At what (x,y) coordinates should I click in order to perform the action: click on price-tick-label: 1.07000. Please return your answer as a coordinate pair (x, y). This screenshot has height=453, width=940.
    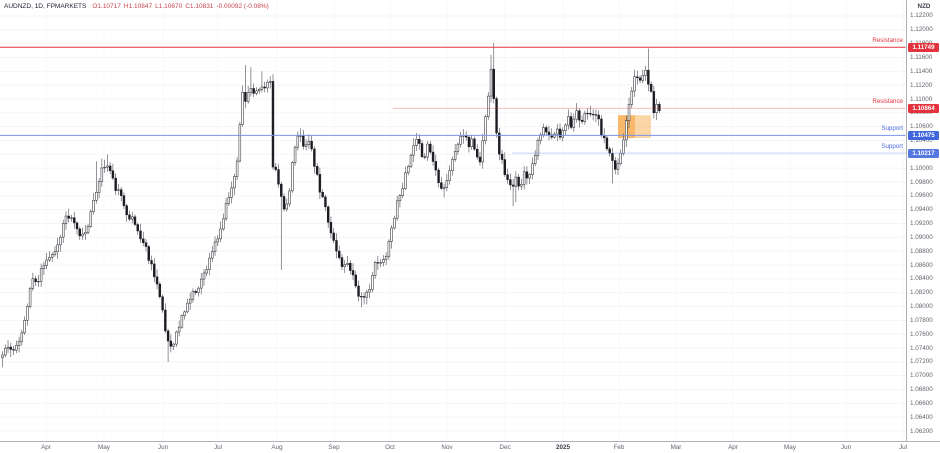
    Looking at the image, I should click on (921, 376).